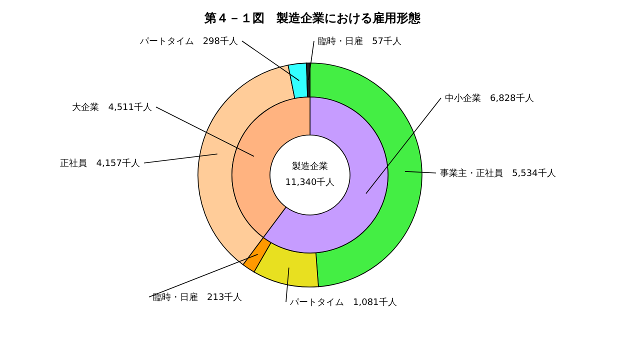  Describe the element at coordinates (489, 98) in the screenshot. I see `slice-label: 中小企業 6,828千人` at that location.